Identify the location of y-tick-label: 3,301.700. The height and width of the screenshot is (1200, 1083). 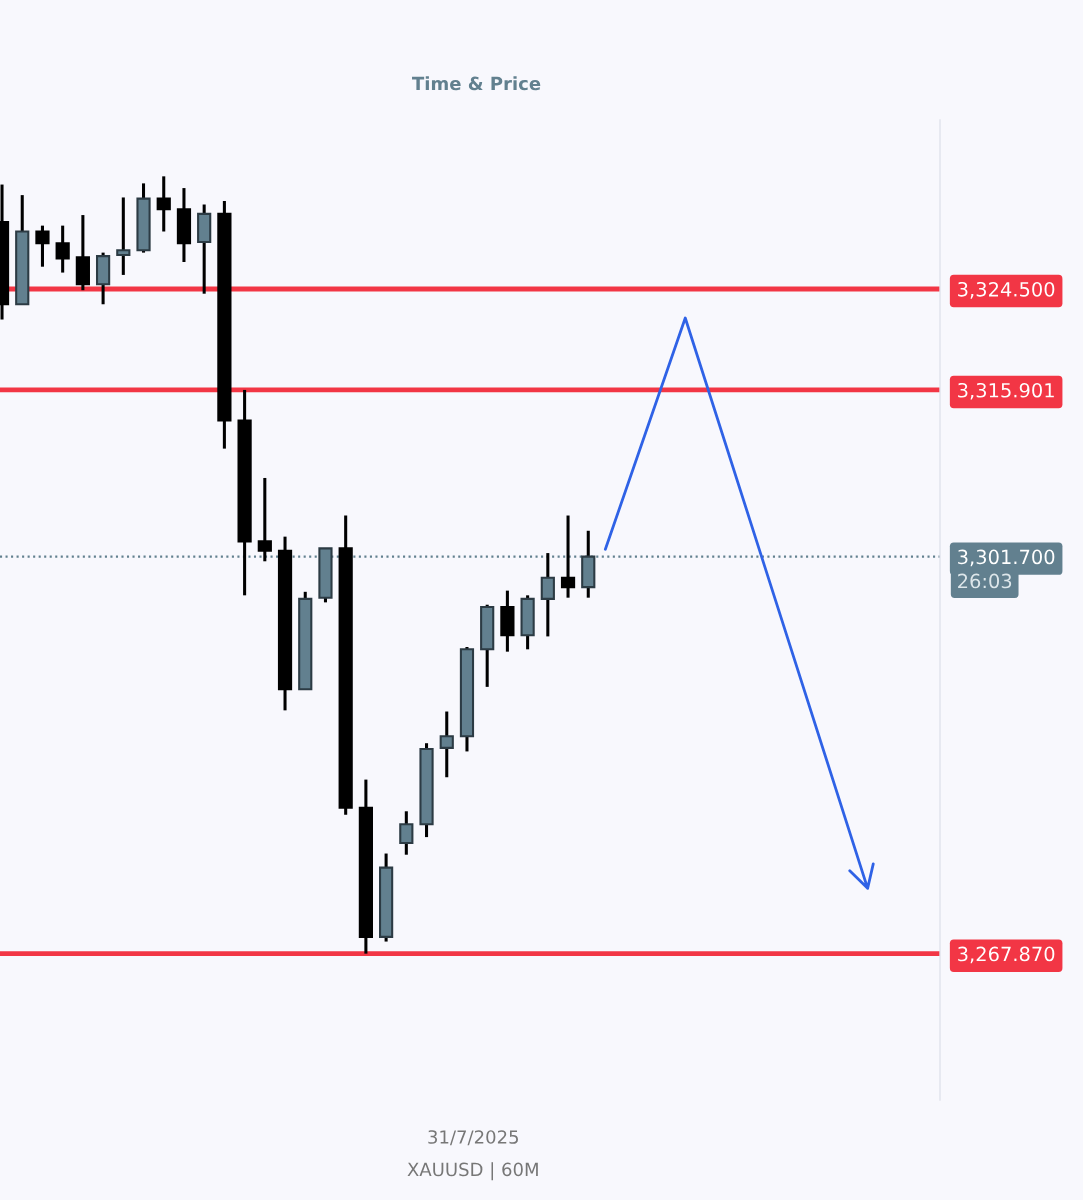
(1006, 558).